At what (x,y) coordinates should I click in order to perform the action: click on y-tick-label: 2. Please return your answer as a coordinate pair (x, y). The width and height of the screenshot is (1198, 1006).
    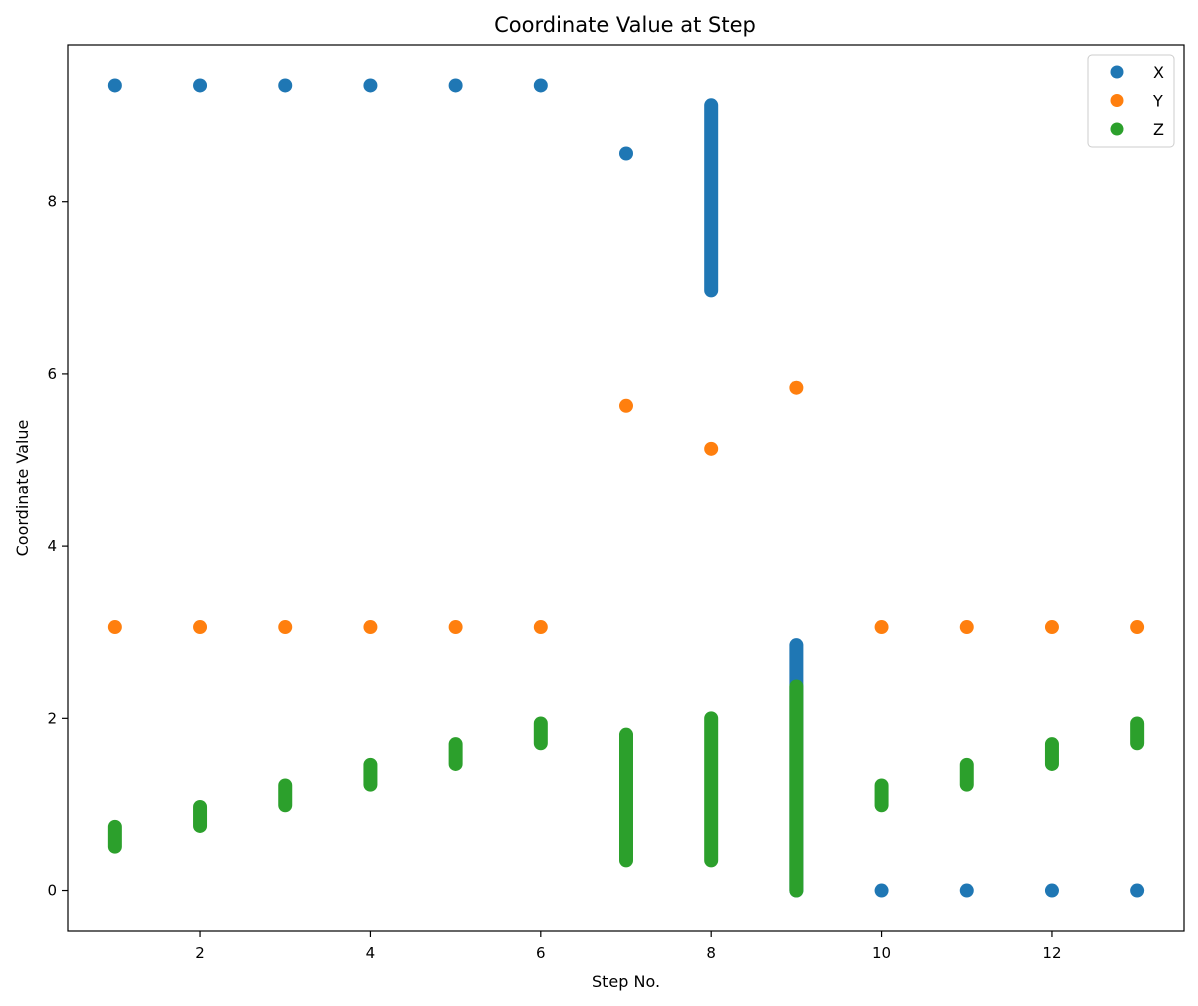
    Looking at the image, I should click on (52, 718).